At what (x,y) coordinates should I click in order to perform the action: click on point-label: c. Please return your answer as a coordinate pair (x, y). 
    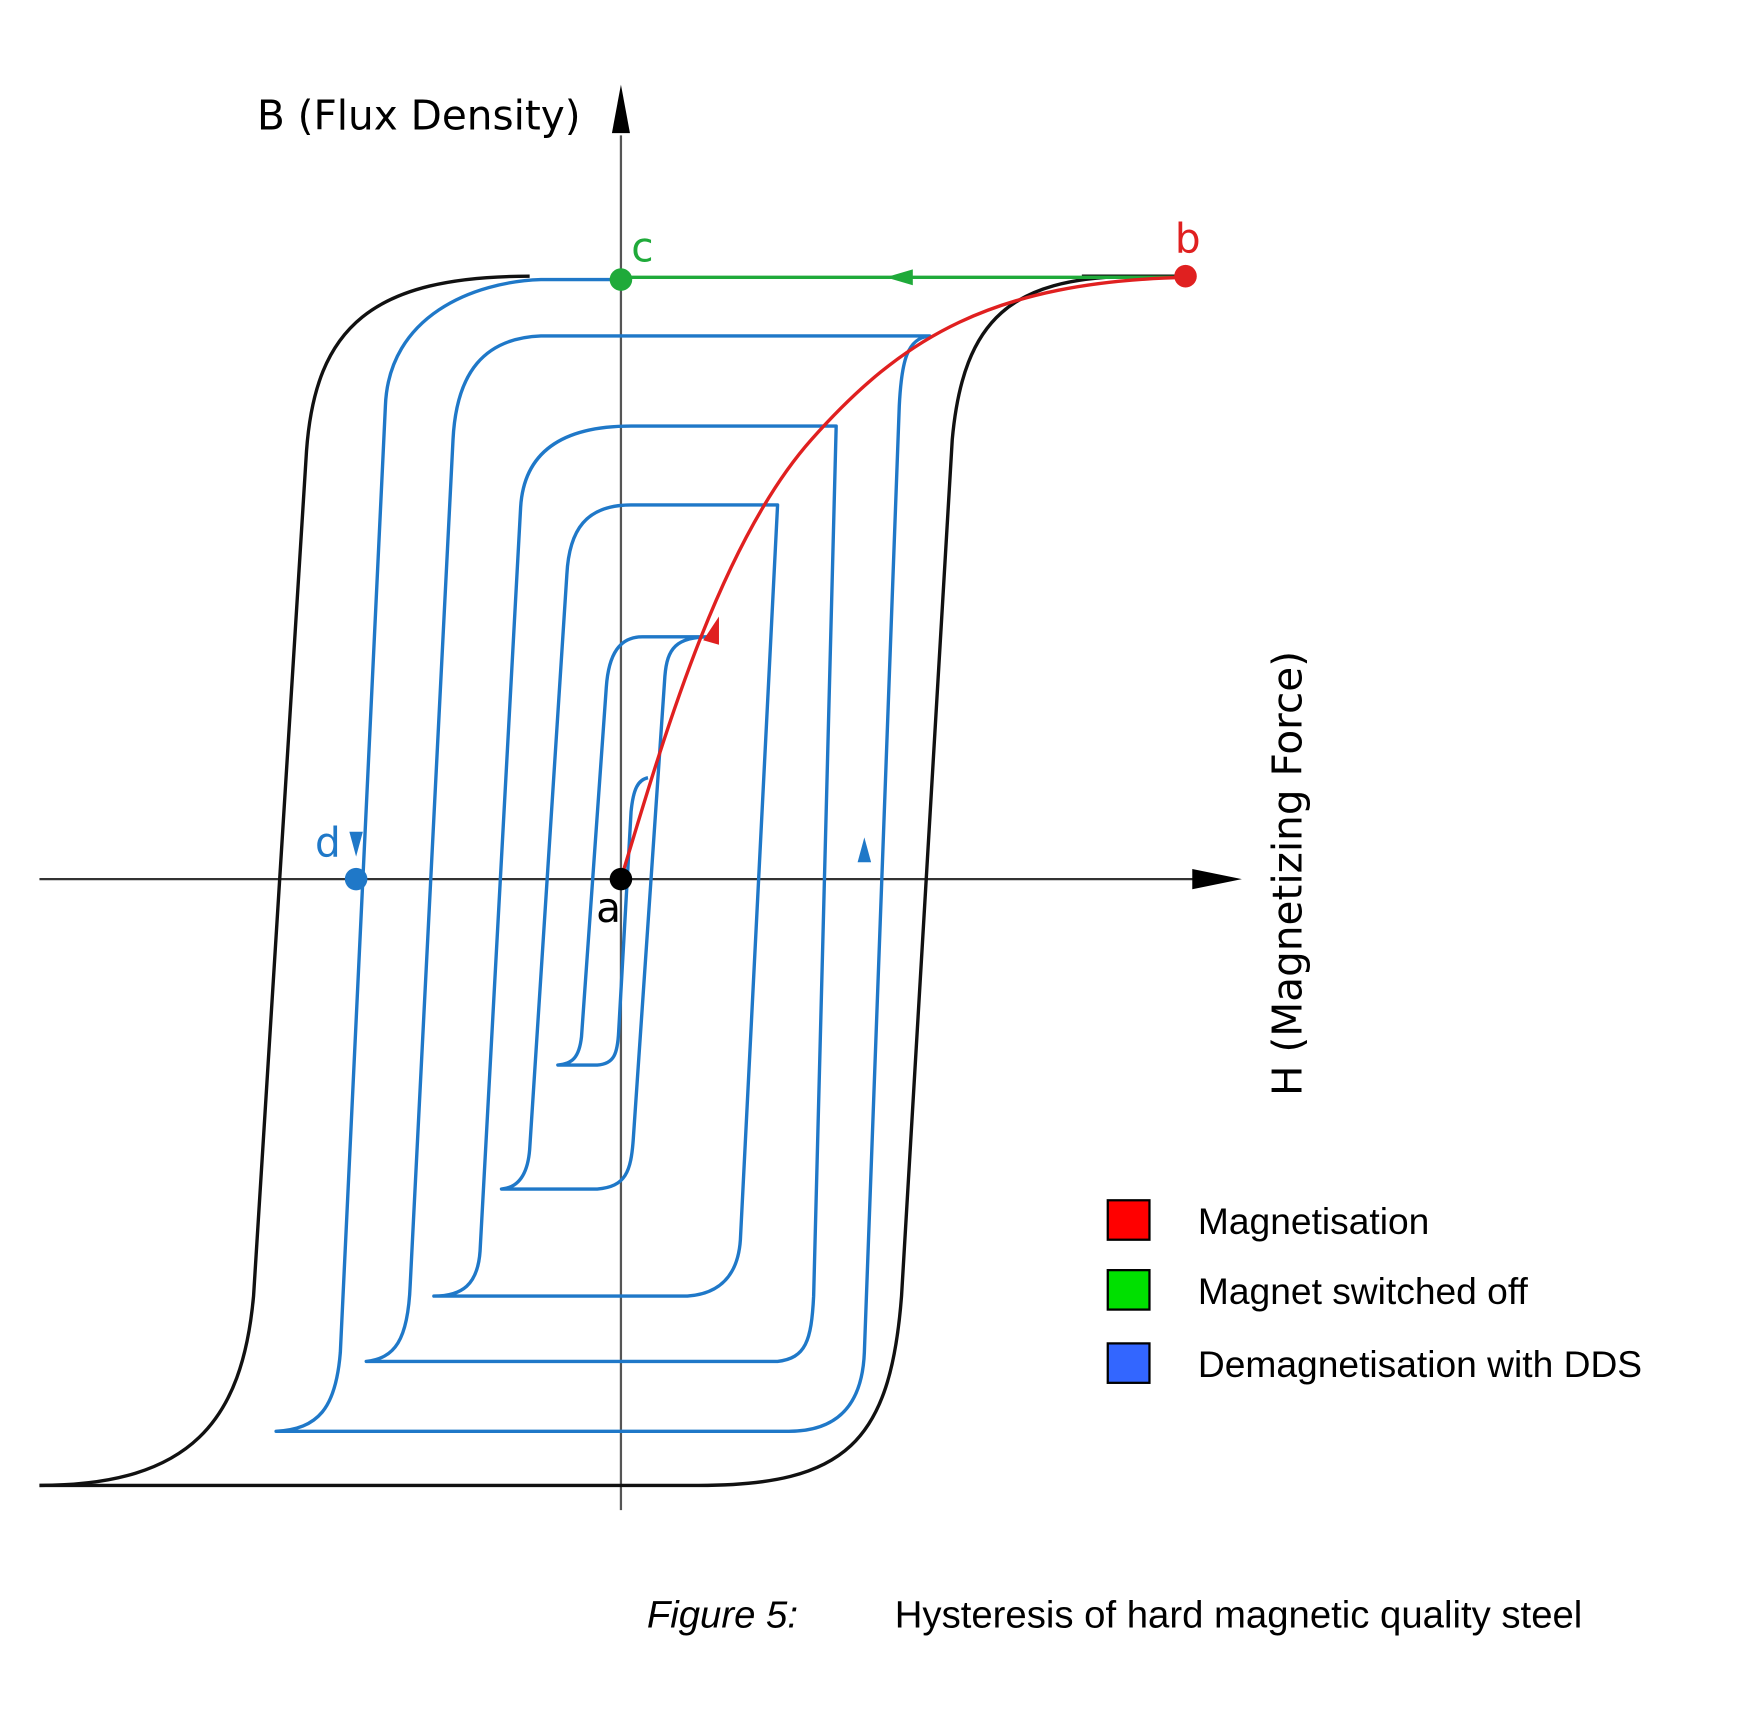
    Looking at the image, I should click on (642, 248).